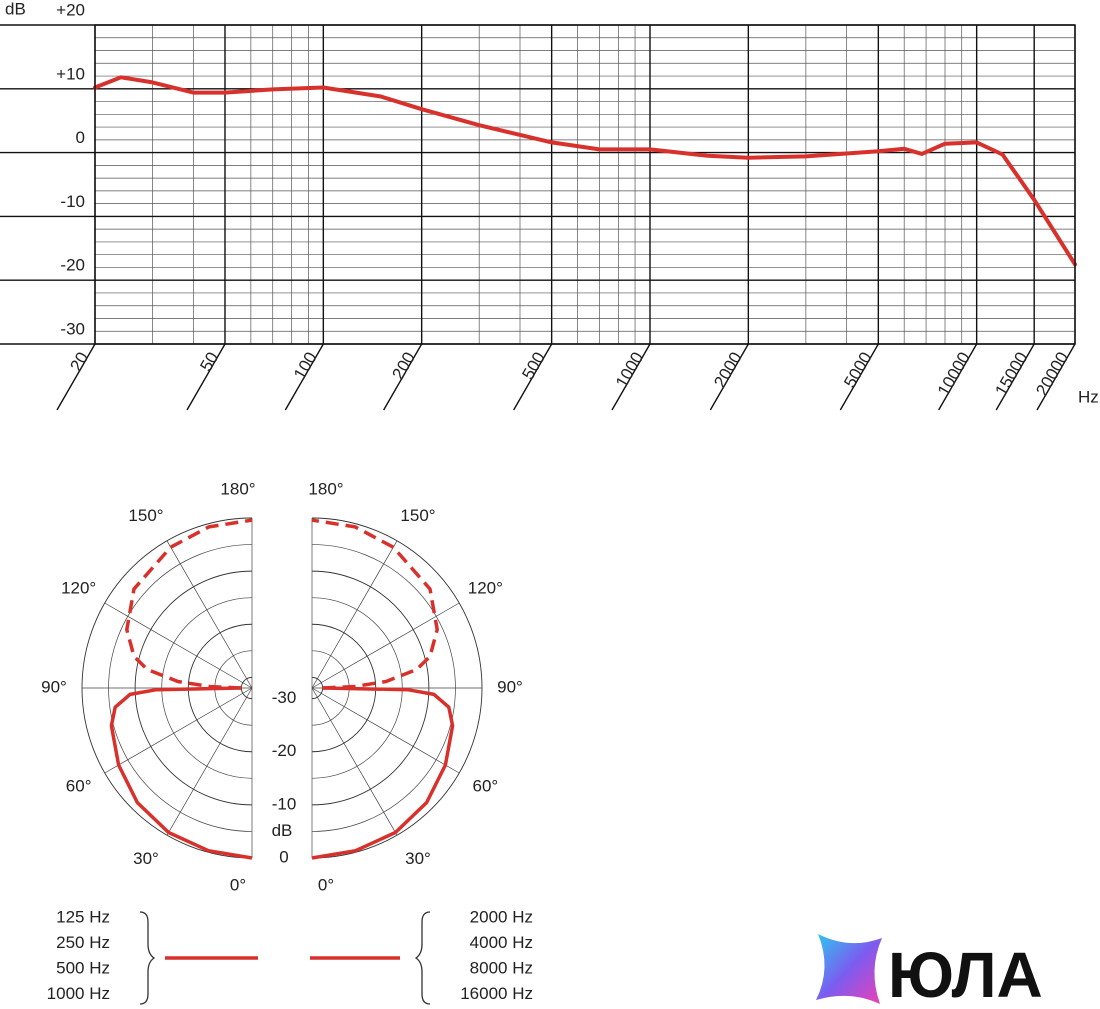 This screenshot has width=1100, height=1009. I want to click on x-tick-label: 200, so click(403, 366).